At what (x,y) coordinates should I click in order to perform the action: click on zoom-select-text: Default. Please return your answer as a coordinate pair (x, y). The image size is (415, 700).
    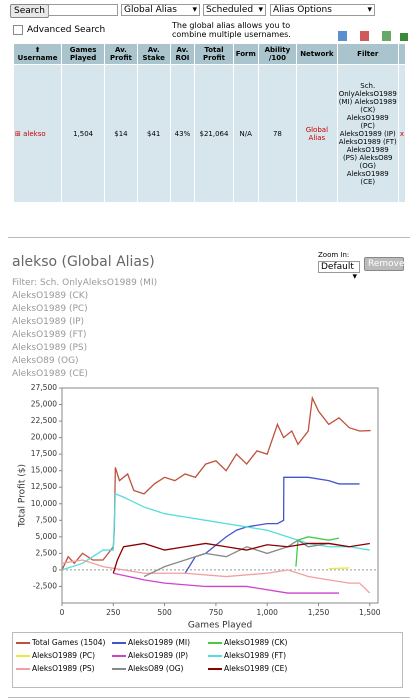
    Looking at the image, I should click on (337, 267).